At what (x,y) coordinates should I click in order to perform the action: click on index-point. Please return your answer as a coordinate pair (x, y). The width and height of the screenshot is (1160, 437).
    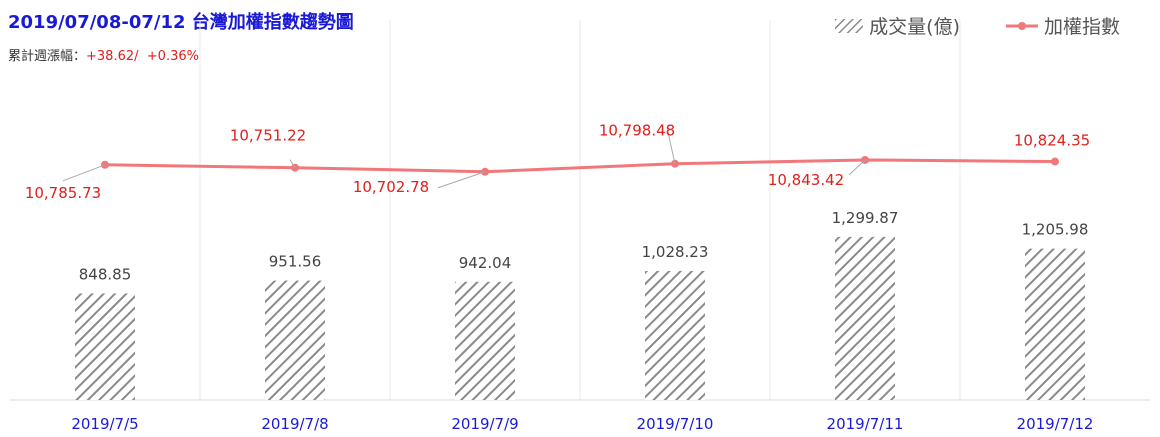
    Looking at the image, I should click on (1055, 161).